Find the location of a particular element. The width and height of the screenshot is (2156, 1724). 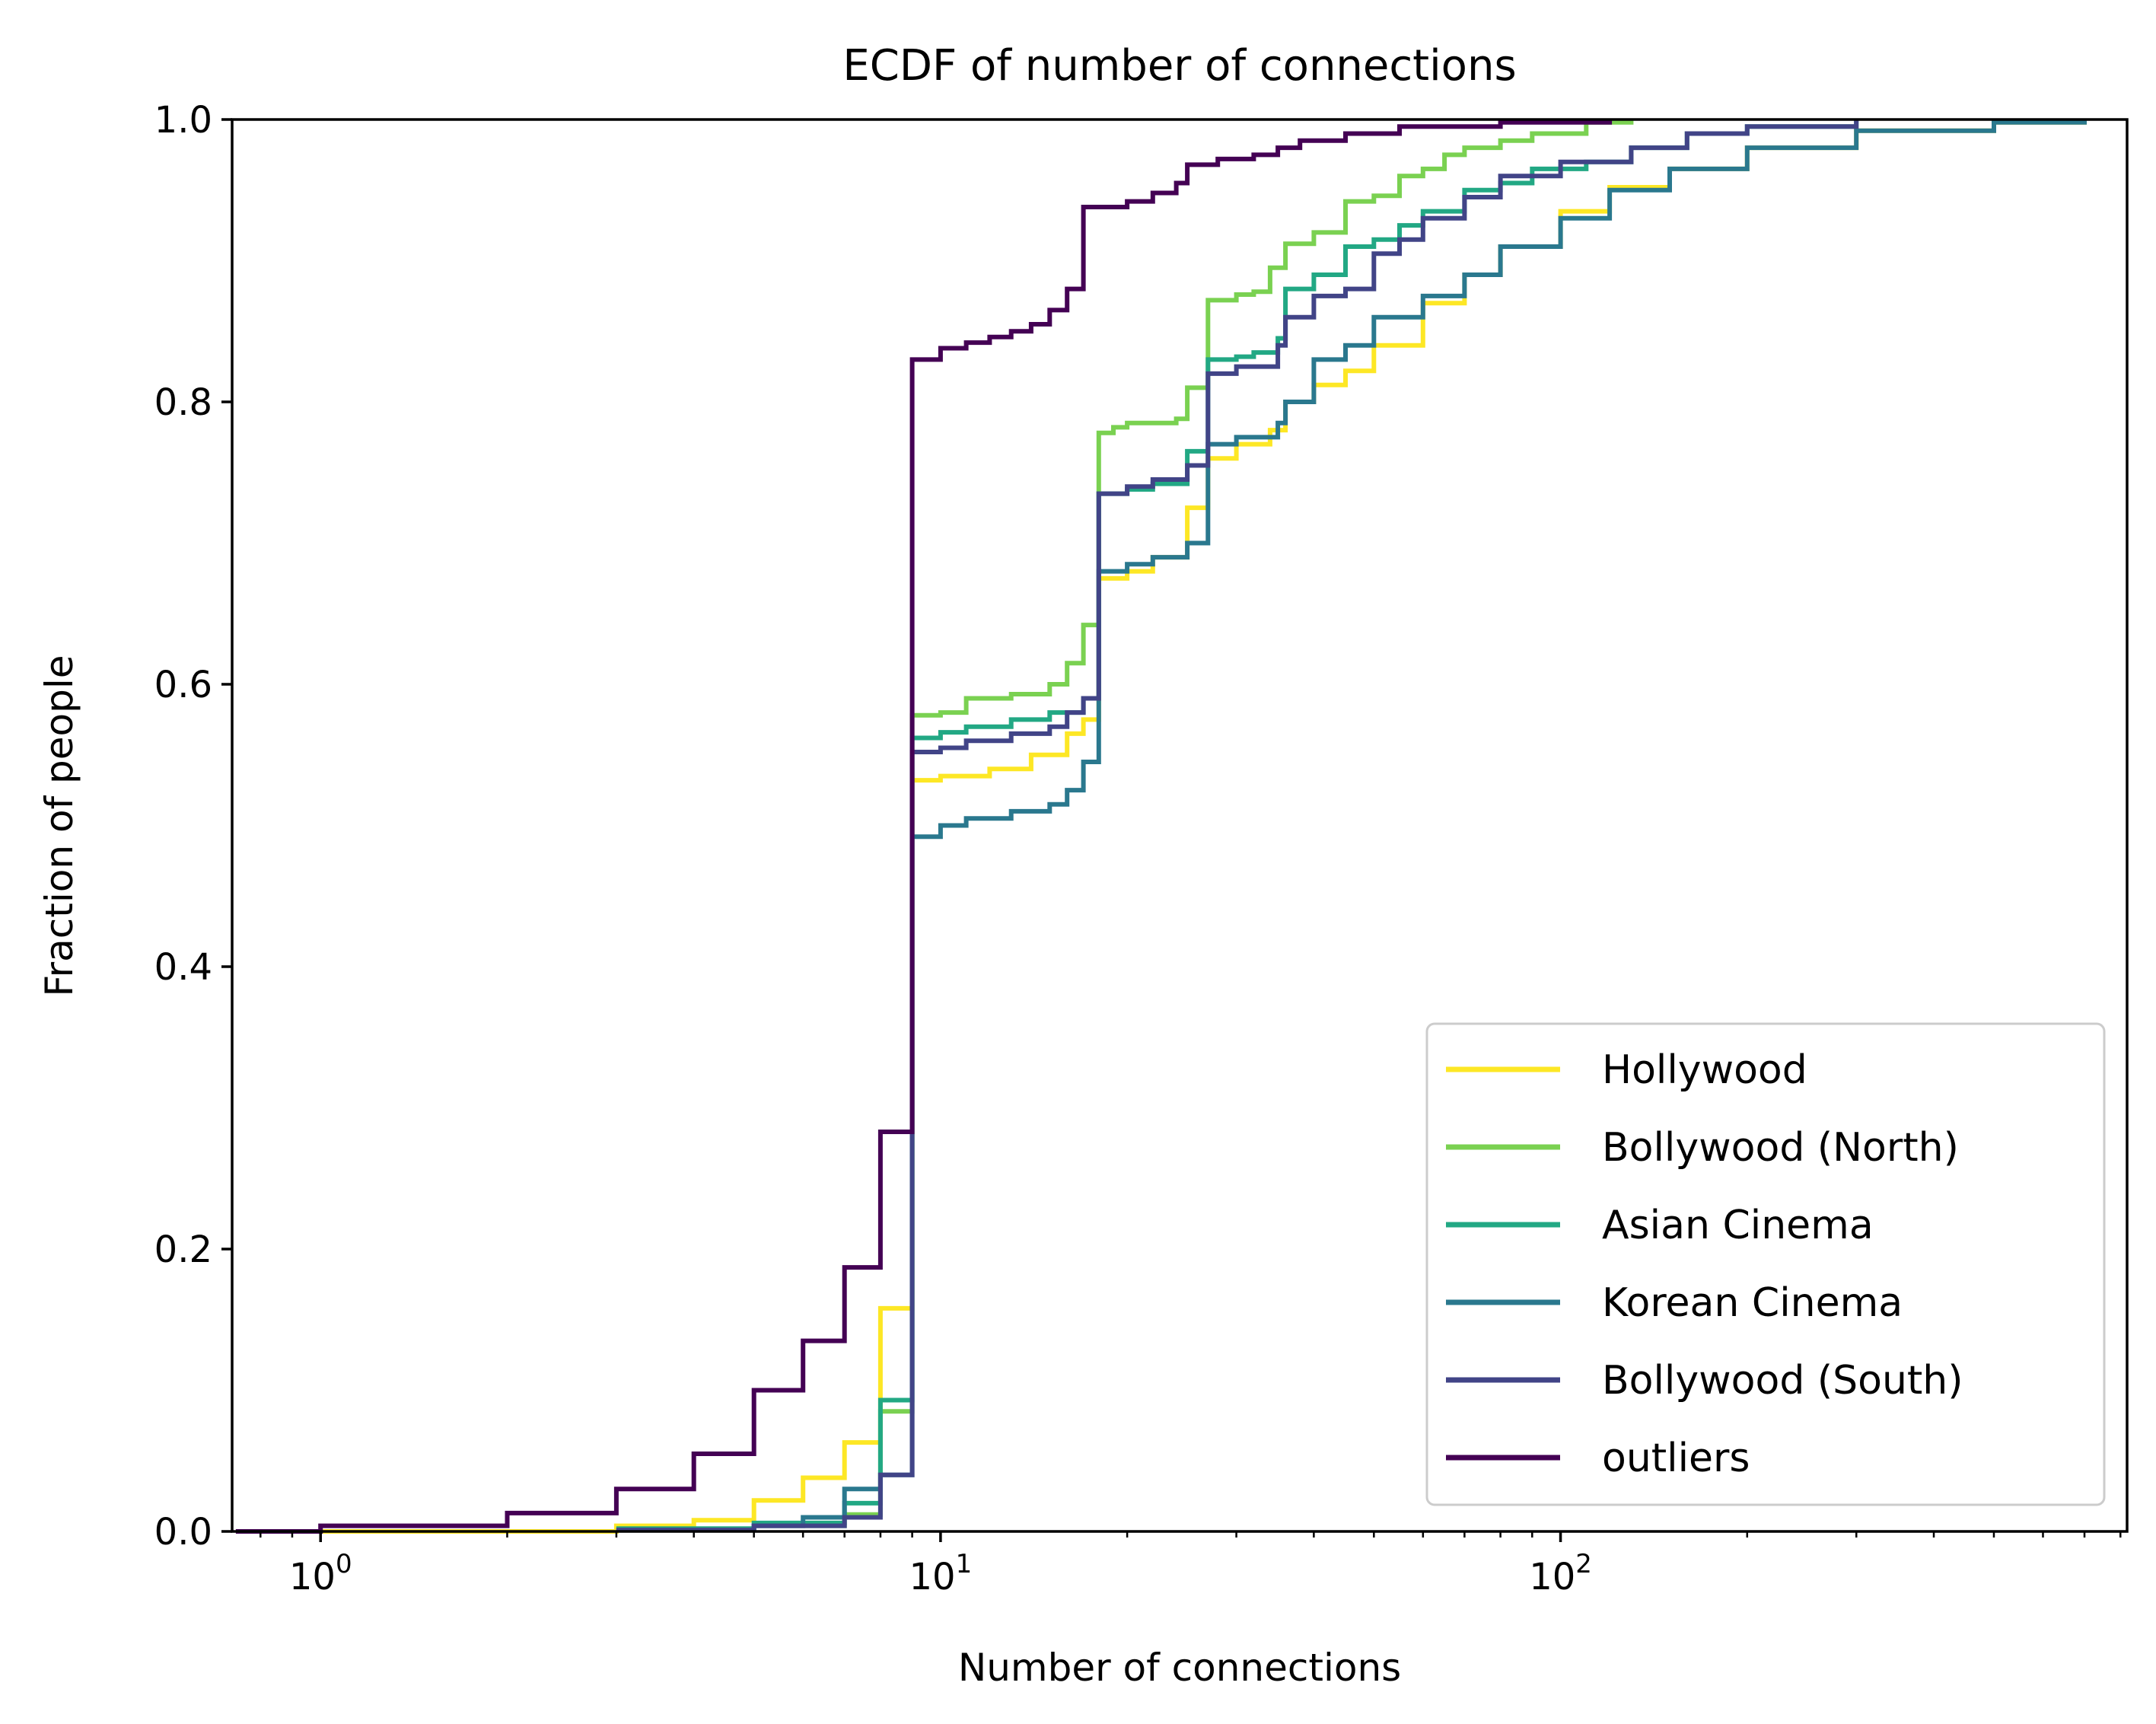

y-tick-label: 1.0 is located at coordinates (183, 121).